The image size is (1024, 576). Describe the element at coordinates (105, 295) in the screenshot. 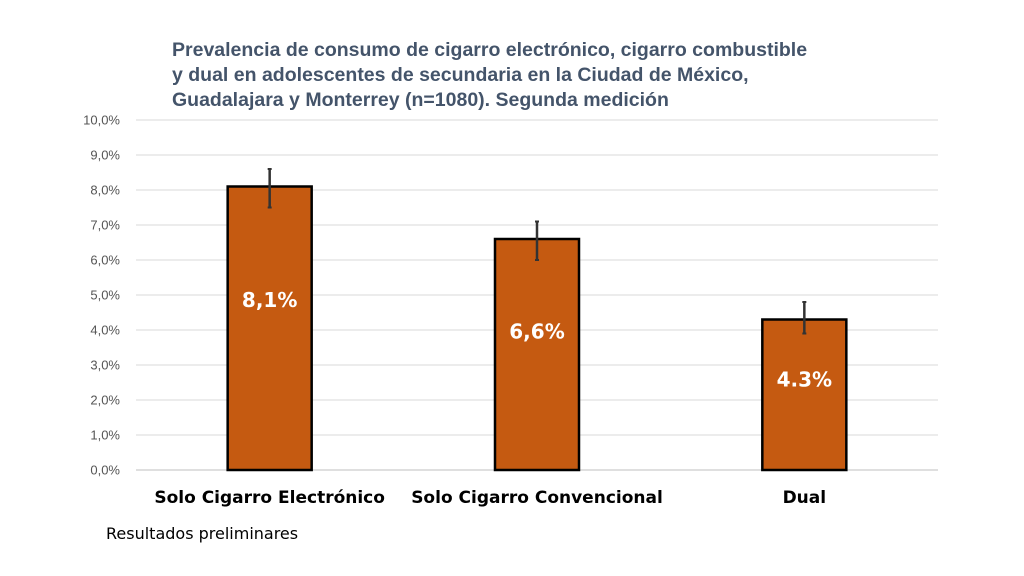

I see `y-tick-label: 5,0%` at that location.